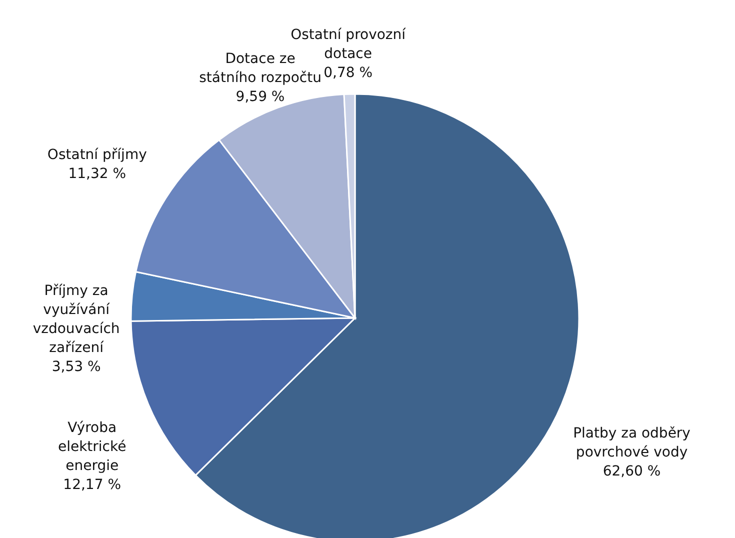  I want to click on data-label: 12,17 %, so click(92, 485).